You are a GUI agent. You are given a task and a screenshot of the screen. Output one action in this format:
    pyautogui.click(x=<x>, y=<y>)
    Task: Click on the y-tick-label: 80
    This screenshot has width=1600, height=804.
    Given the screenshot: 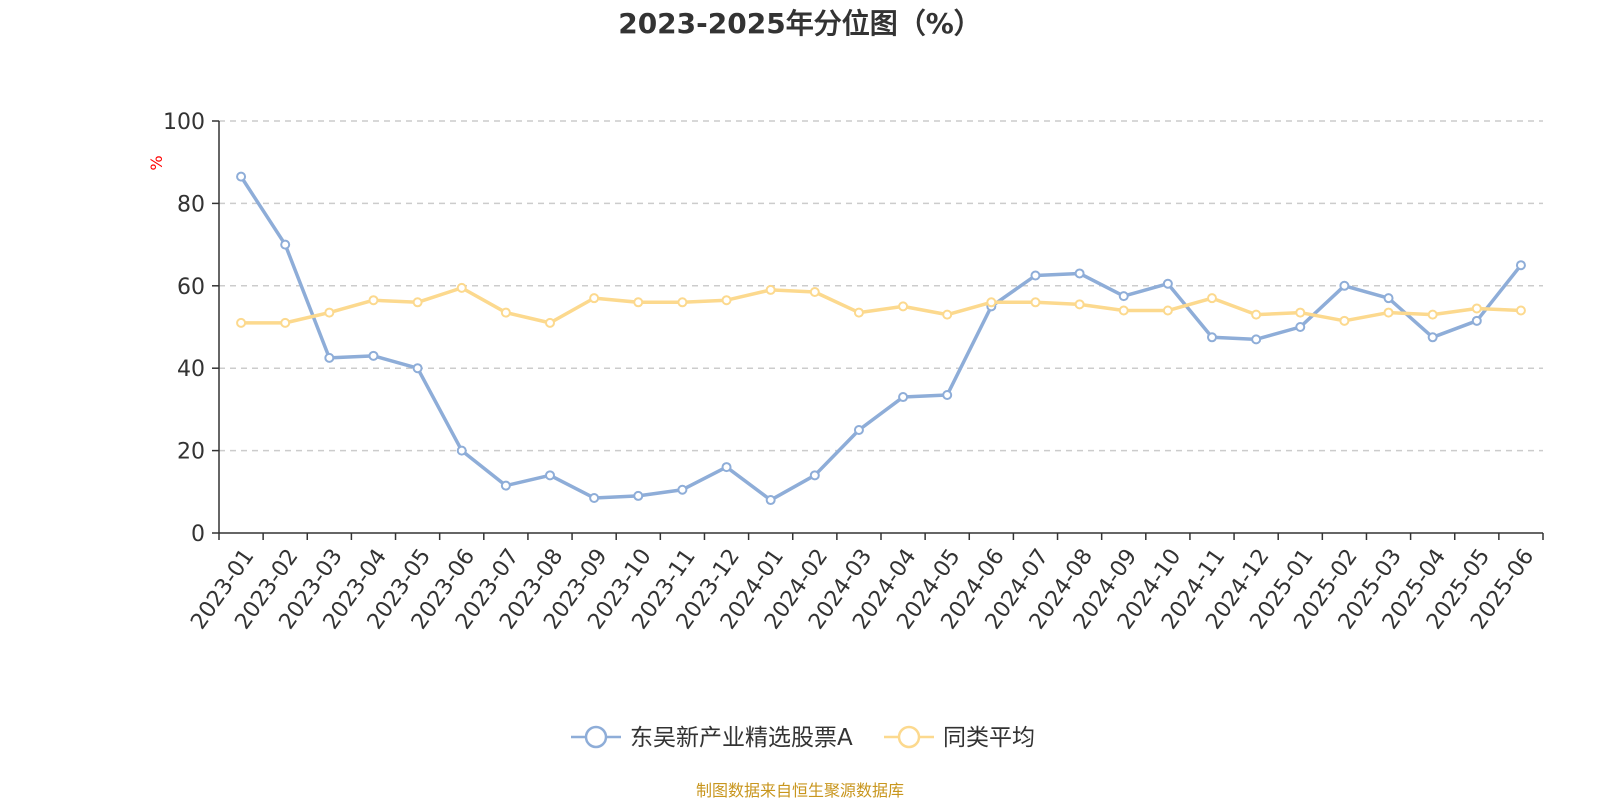 What is the action you would take?
    pyautogui.click(x=191, y=204)
    